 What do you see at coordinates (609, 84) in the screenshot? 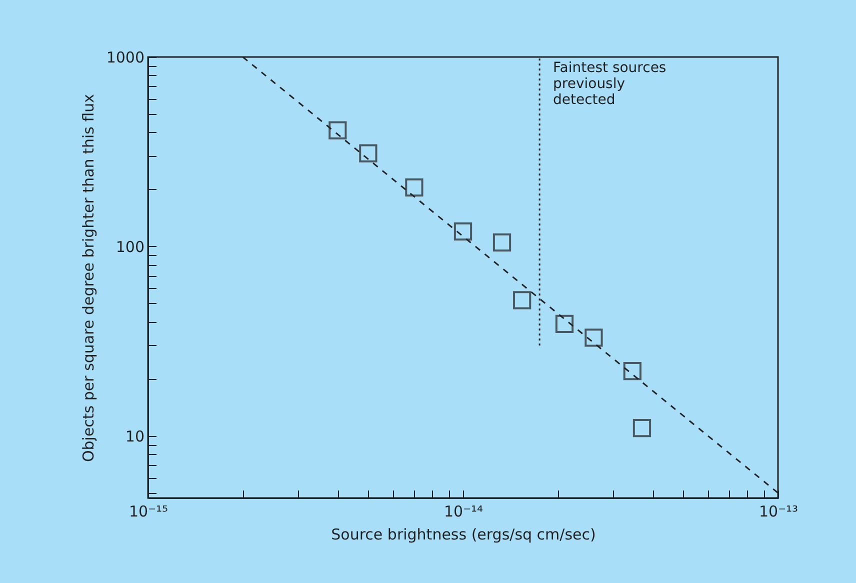
I see `annotation: Faintest sources previously detected` at bounding box center [609, 84].